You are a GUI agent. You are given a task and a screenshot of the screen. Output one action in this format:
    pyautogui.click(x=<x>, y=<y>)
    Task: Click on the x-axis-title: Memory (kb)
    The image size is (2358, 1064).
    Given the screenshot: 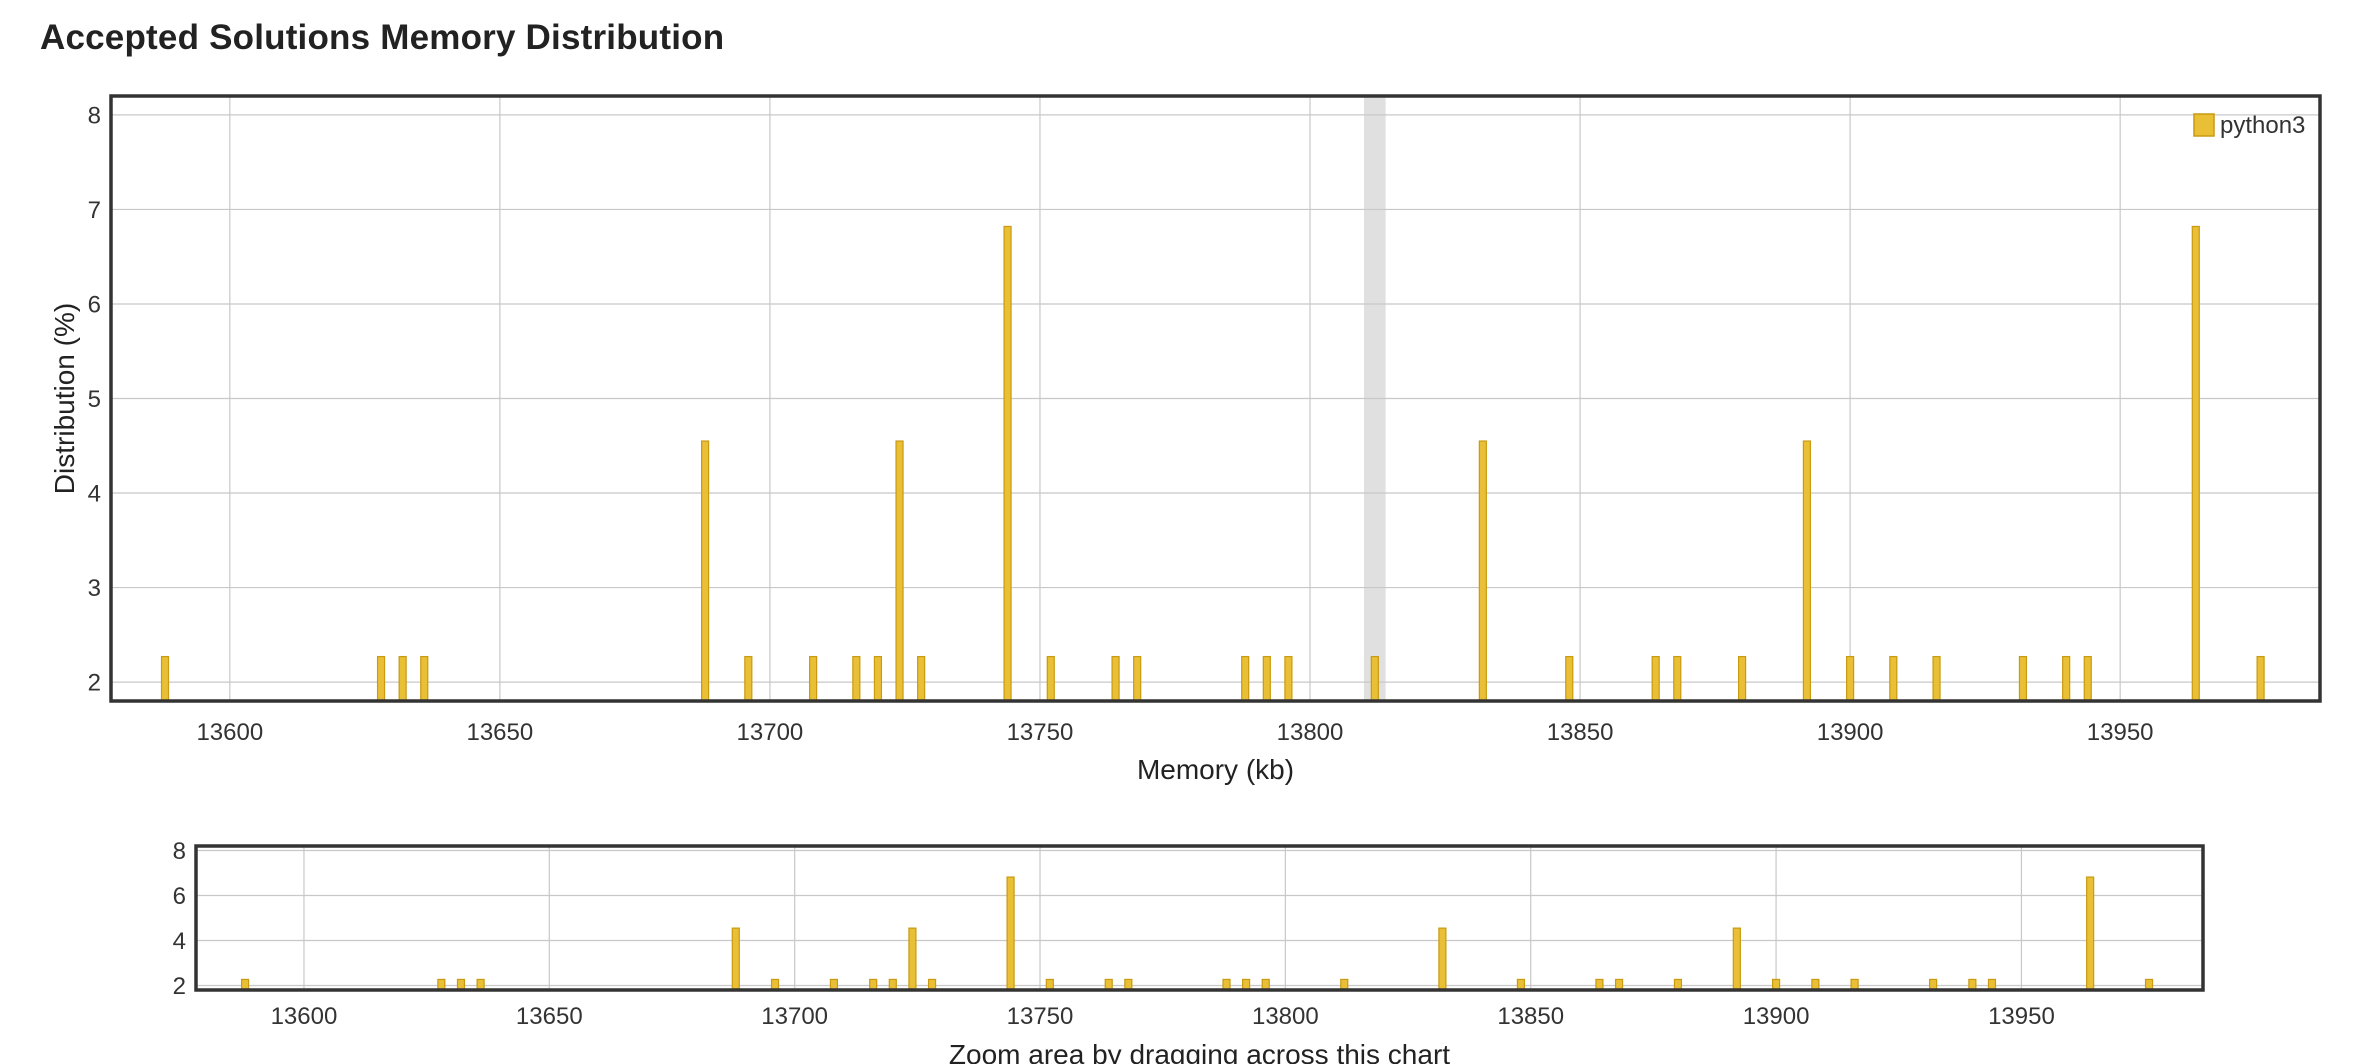 What is the action you would take?
    pyautogui.click(x=1215, y=769)
    